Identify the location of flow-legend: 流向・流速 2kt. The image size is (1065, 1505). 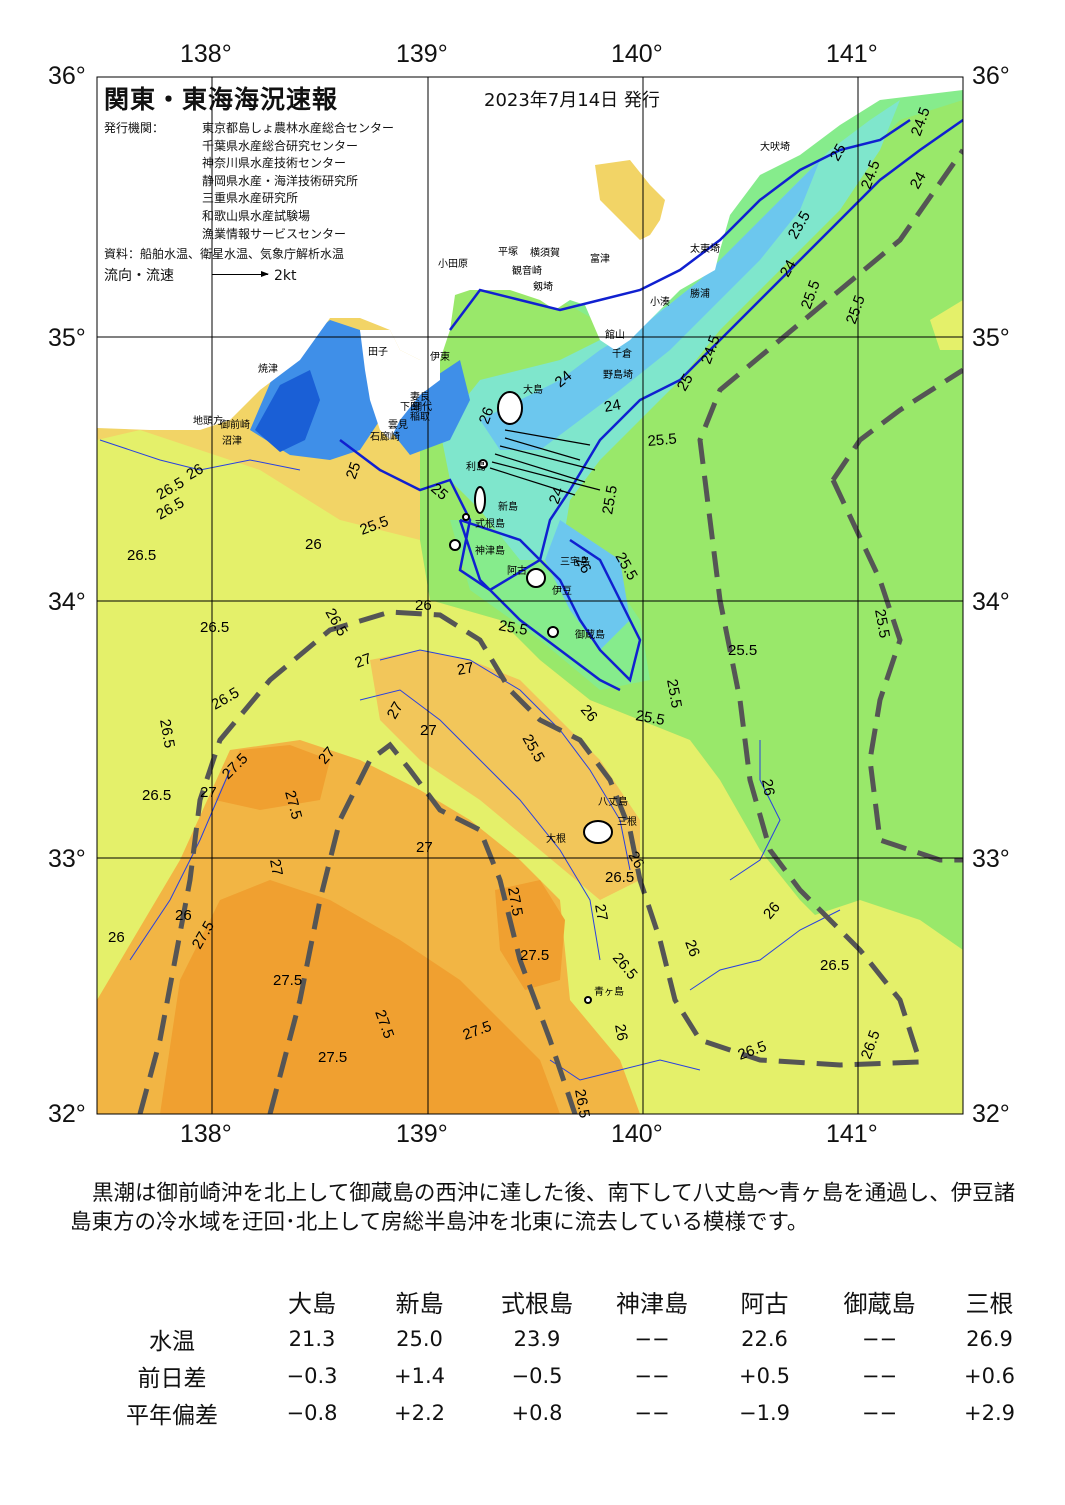
(200, 275).